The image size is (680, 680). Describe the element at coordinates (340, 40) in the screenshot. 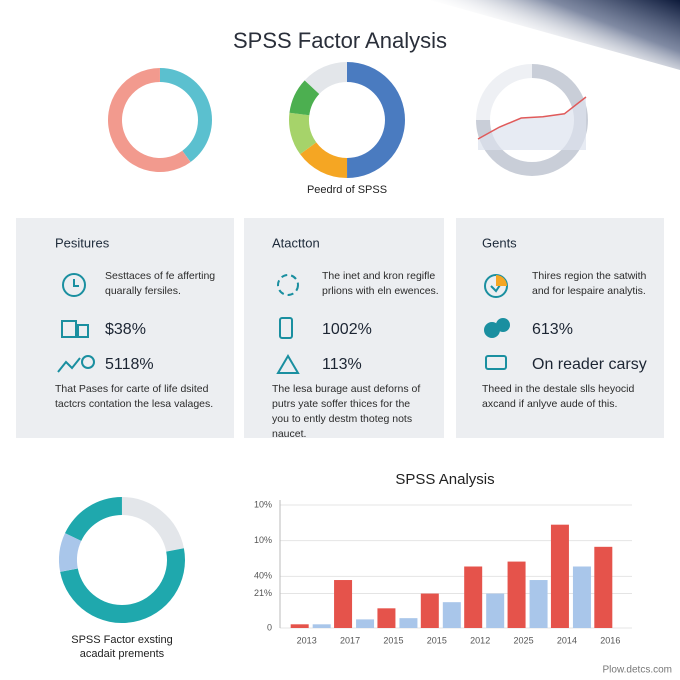

I see `page-title: SPSS Factor Analysis` at that location.